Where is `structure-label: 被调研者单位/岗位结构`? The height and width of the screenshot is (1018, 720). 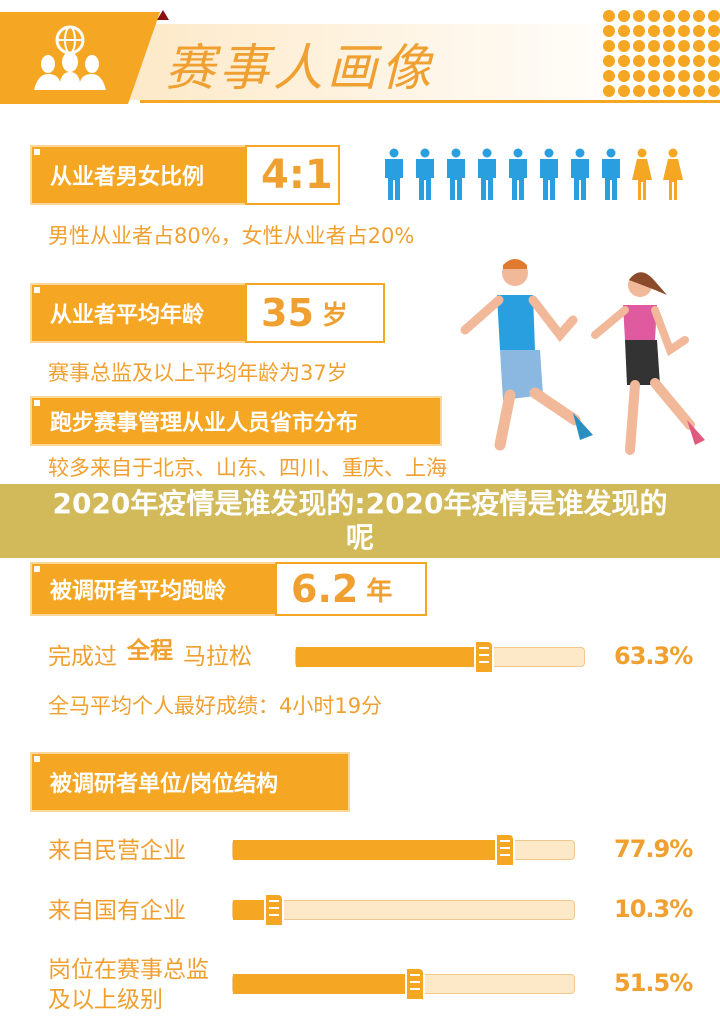
structure-label: 被调研者单位/岗位结构 is located at coordinates (190, 782).